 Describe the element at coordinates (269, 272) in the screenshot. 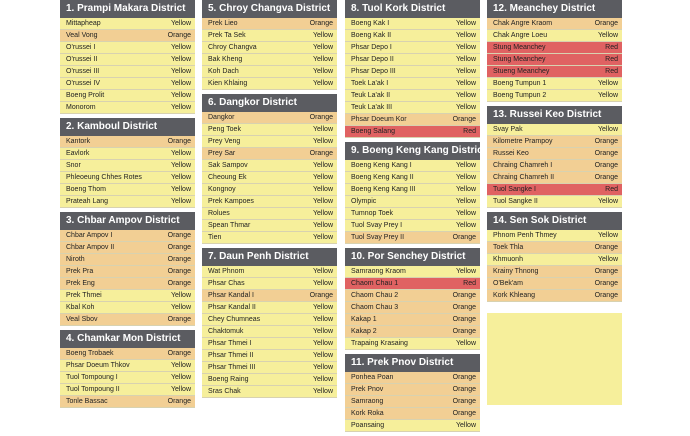

I see `table-row: Wat Phnom Yellow` at that location.